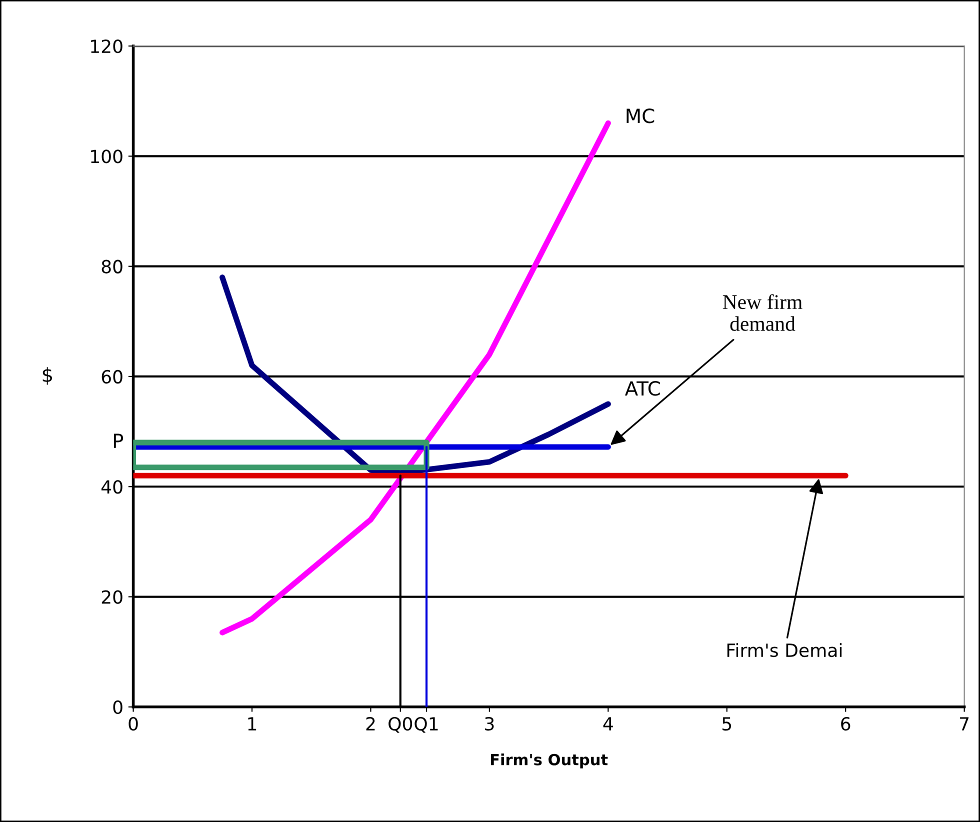  I want to click on x-tick-label: Q1, so click(426, 724).